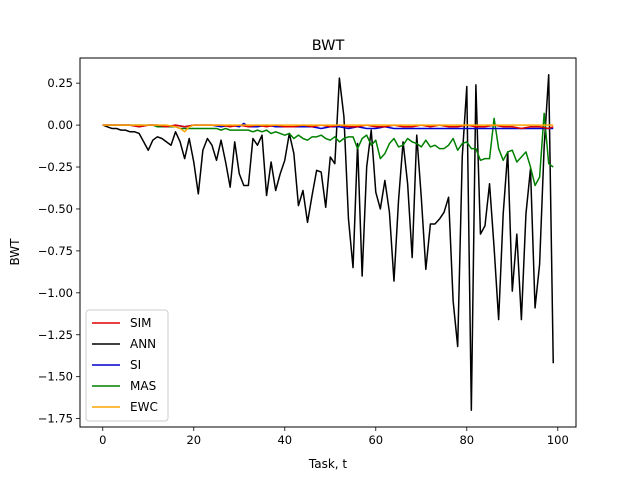 The image size is (640, 480). Describe the element at coordinates (55, 293) in the screenshot. I see `y-tick-label: −1.00` at that location.